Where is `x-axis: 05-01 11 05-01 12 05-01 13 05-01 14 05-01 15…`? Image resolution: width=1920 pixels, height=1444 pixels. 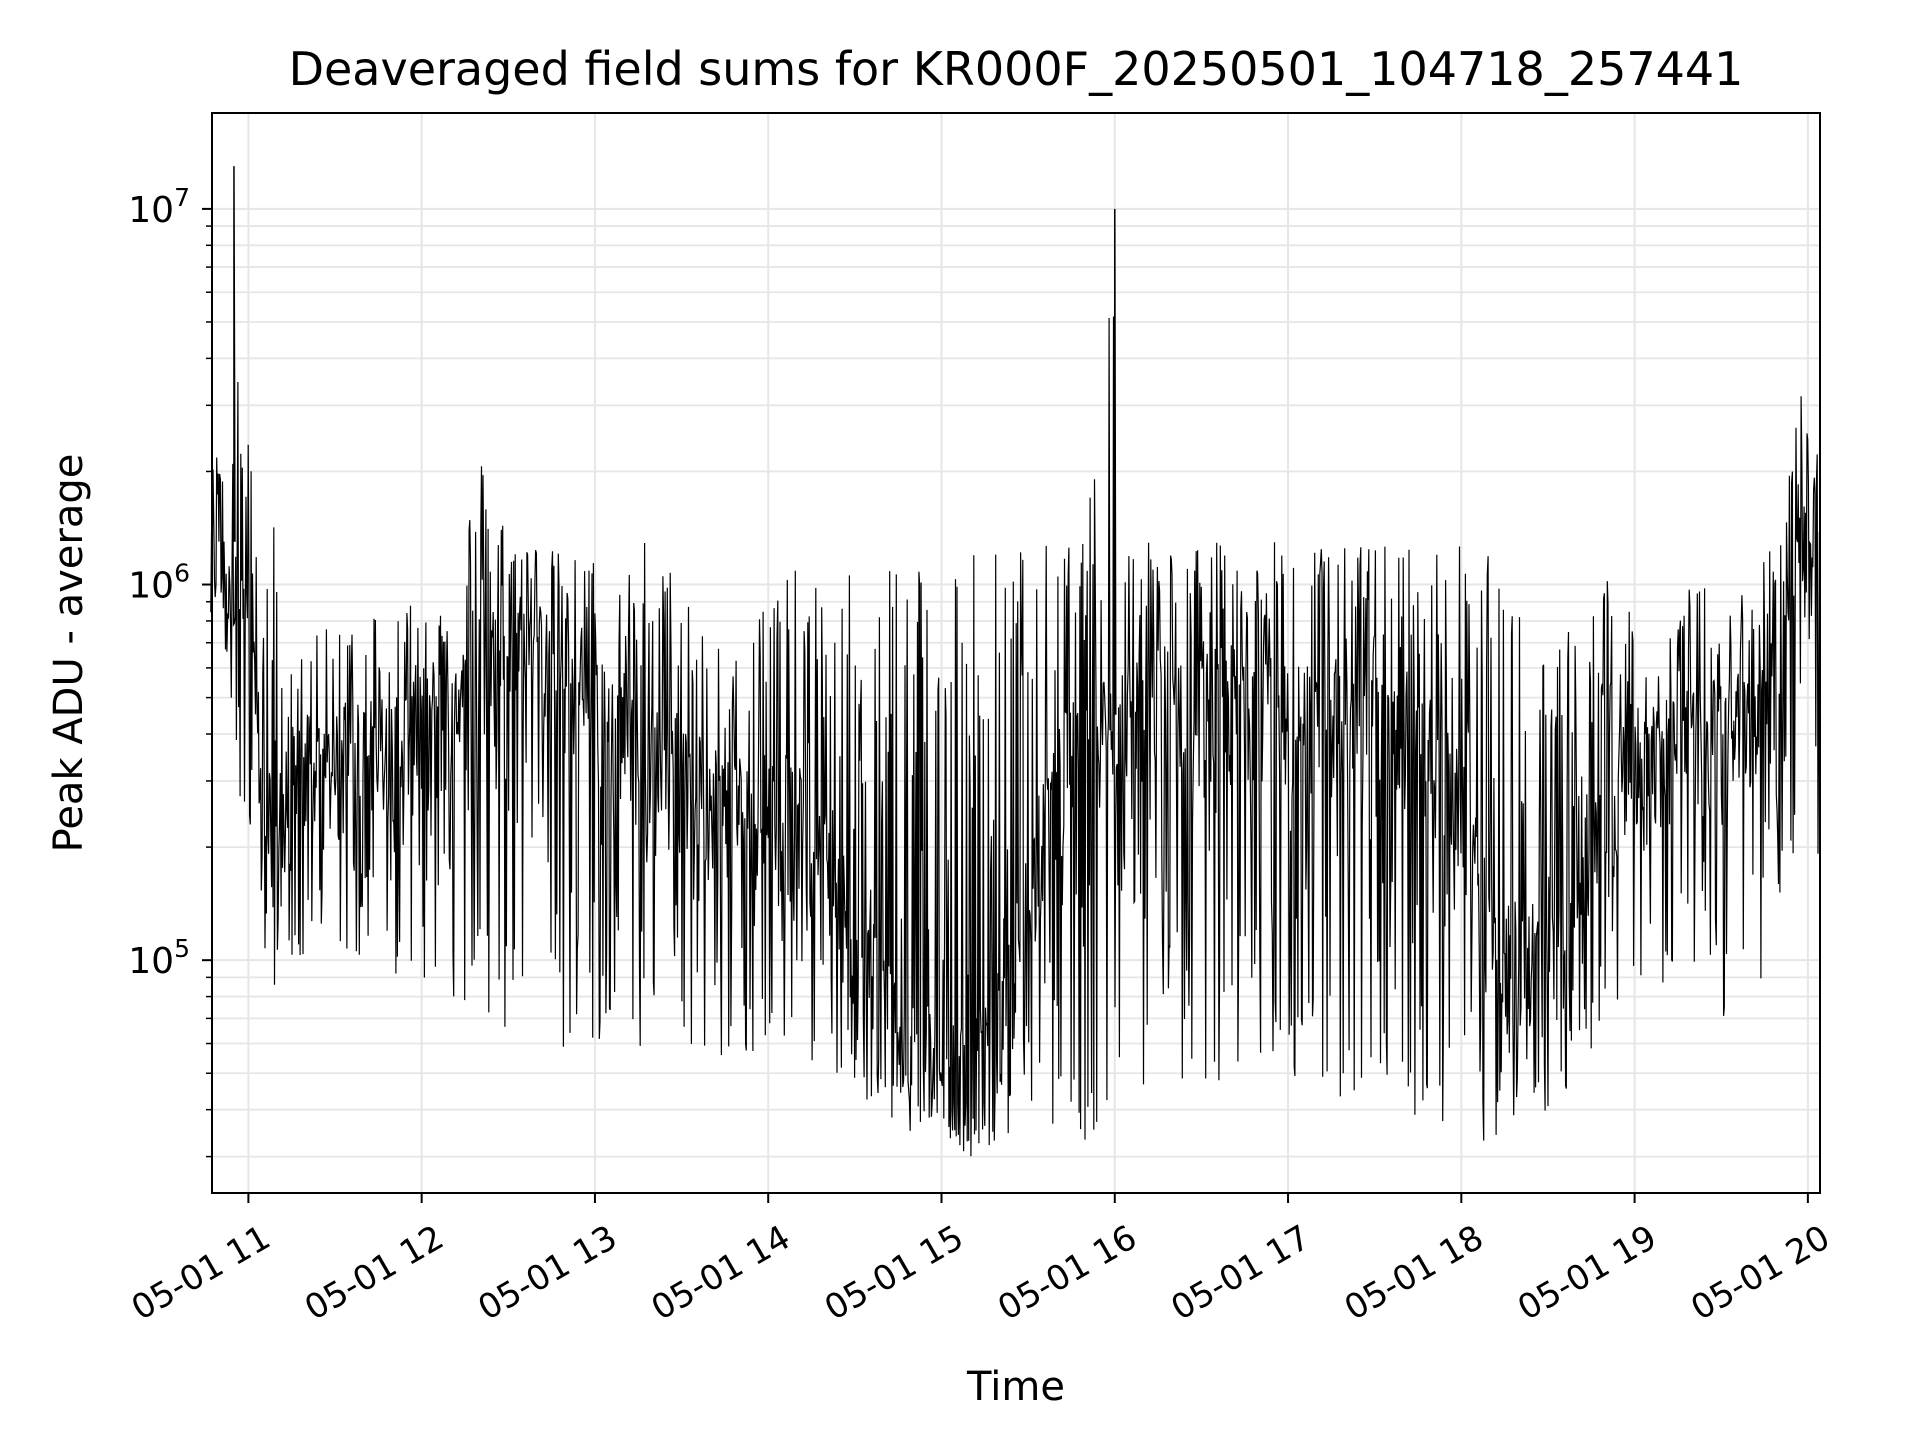
x-axis: 05-01 11 05-01 12 05-01 13 05-01 14 05-01 15… is located at coordinates (981, 1261).